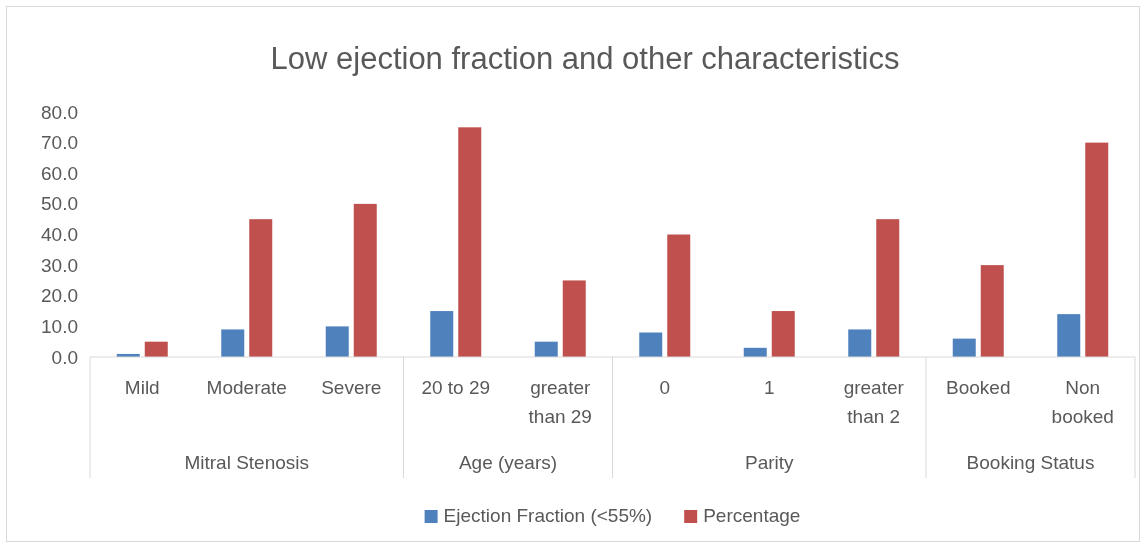 This screenshot has width=1146, height=548. I want to click on legend-label: Percentage, so click(752, 515).